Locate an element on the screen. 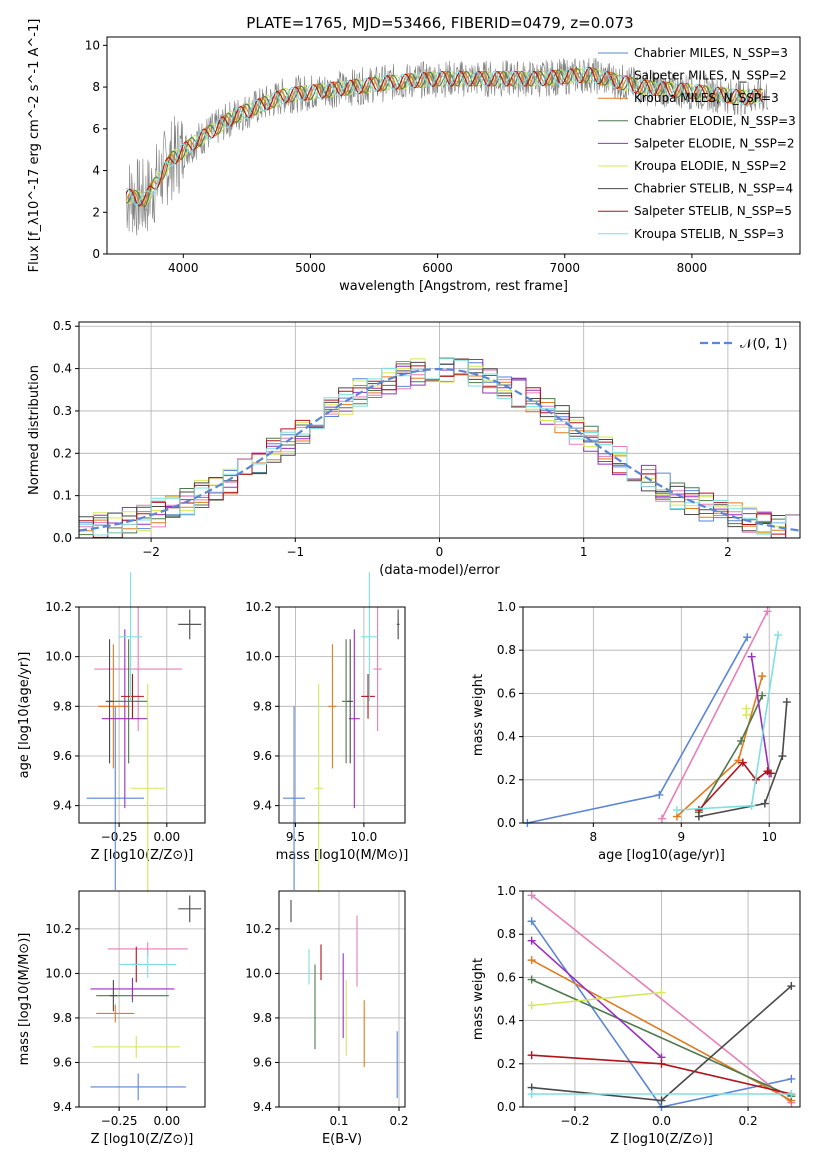 Image resolution: width=819 pixels, height=1170 pixels. y-axis-label: Flux [f_λ10^-17 erg cm^-2 s^-1 A^-1] is located at coordinates (34, 146).